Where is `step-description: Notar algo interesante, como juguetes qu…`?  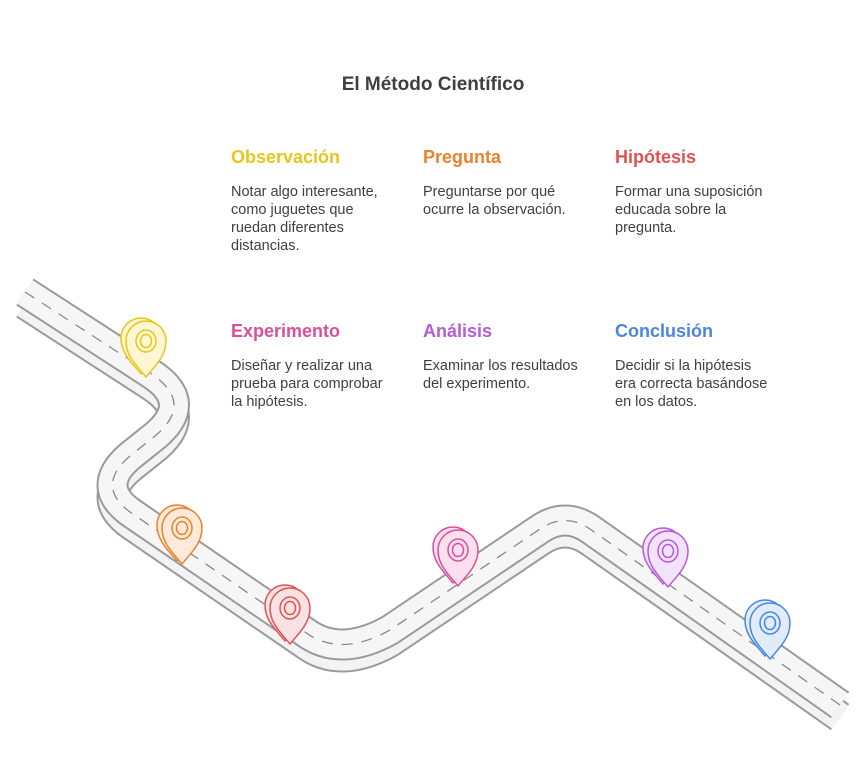 step-description: Notar algo interesante, como juguetes qu… is located at coordinates (304, 219).